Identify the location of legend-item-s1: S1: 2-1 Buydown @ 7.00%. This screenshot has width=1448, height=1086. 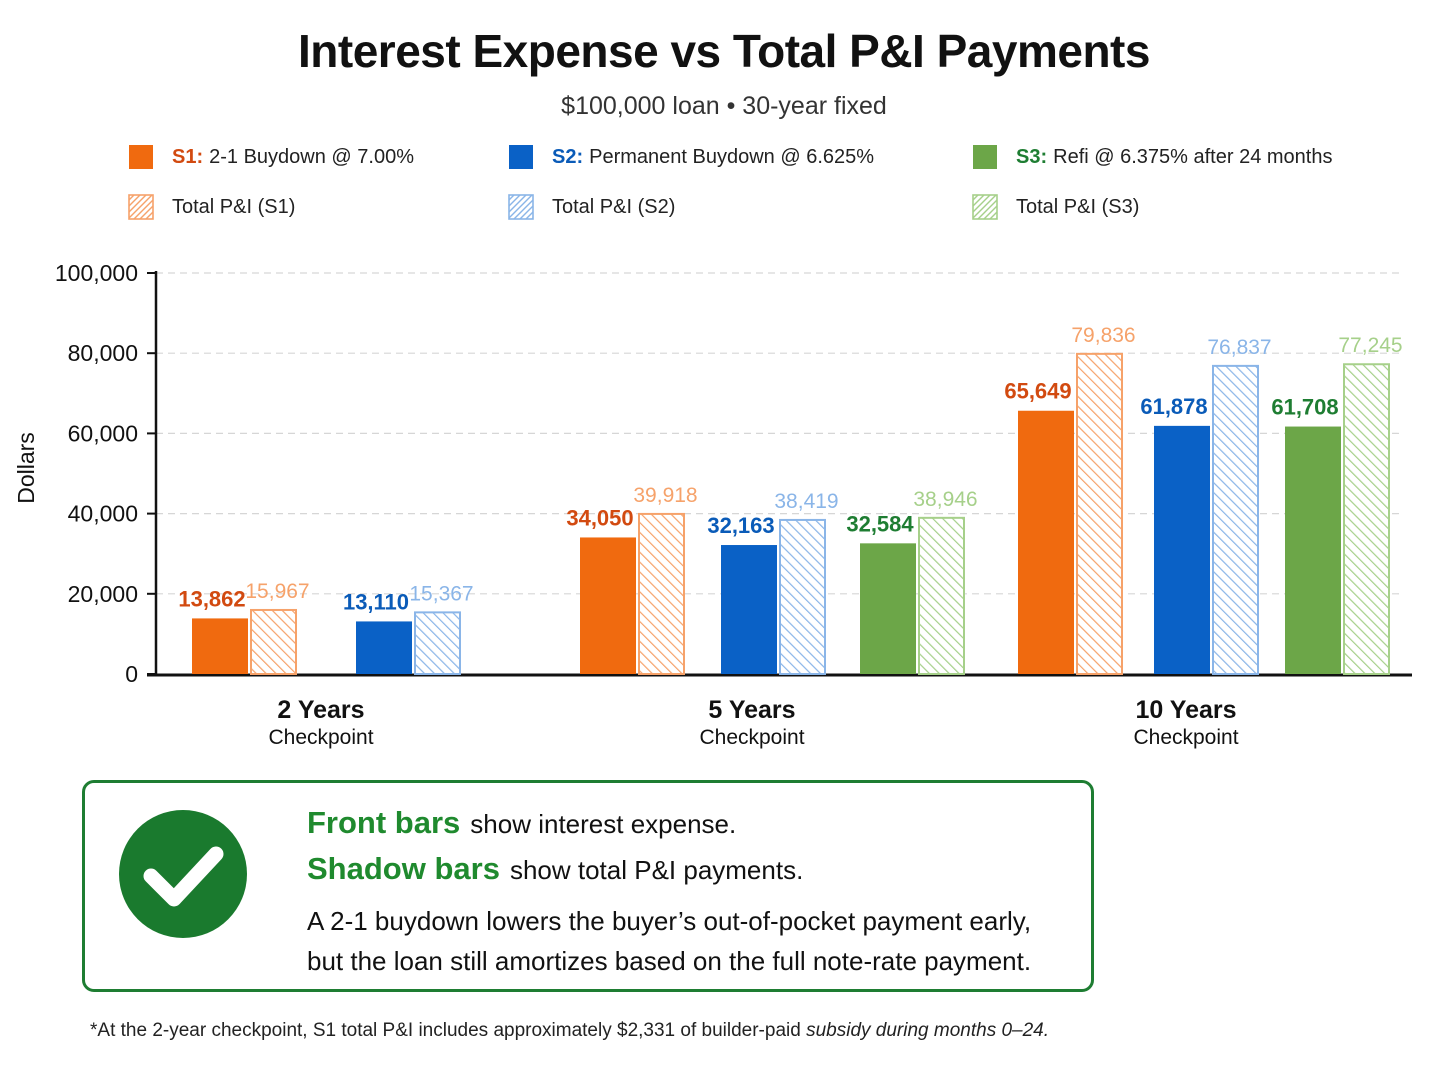
(271, 157).